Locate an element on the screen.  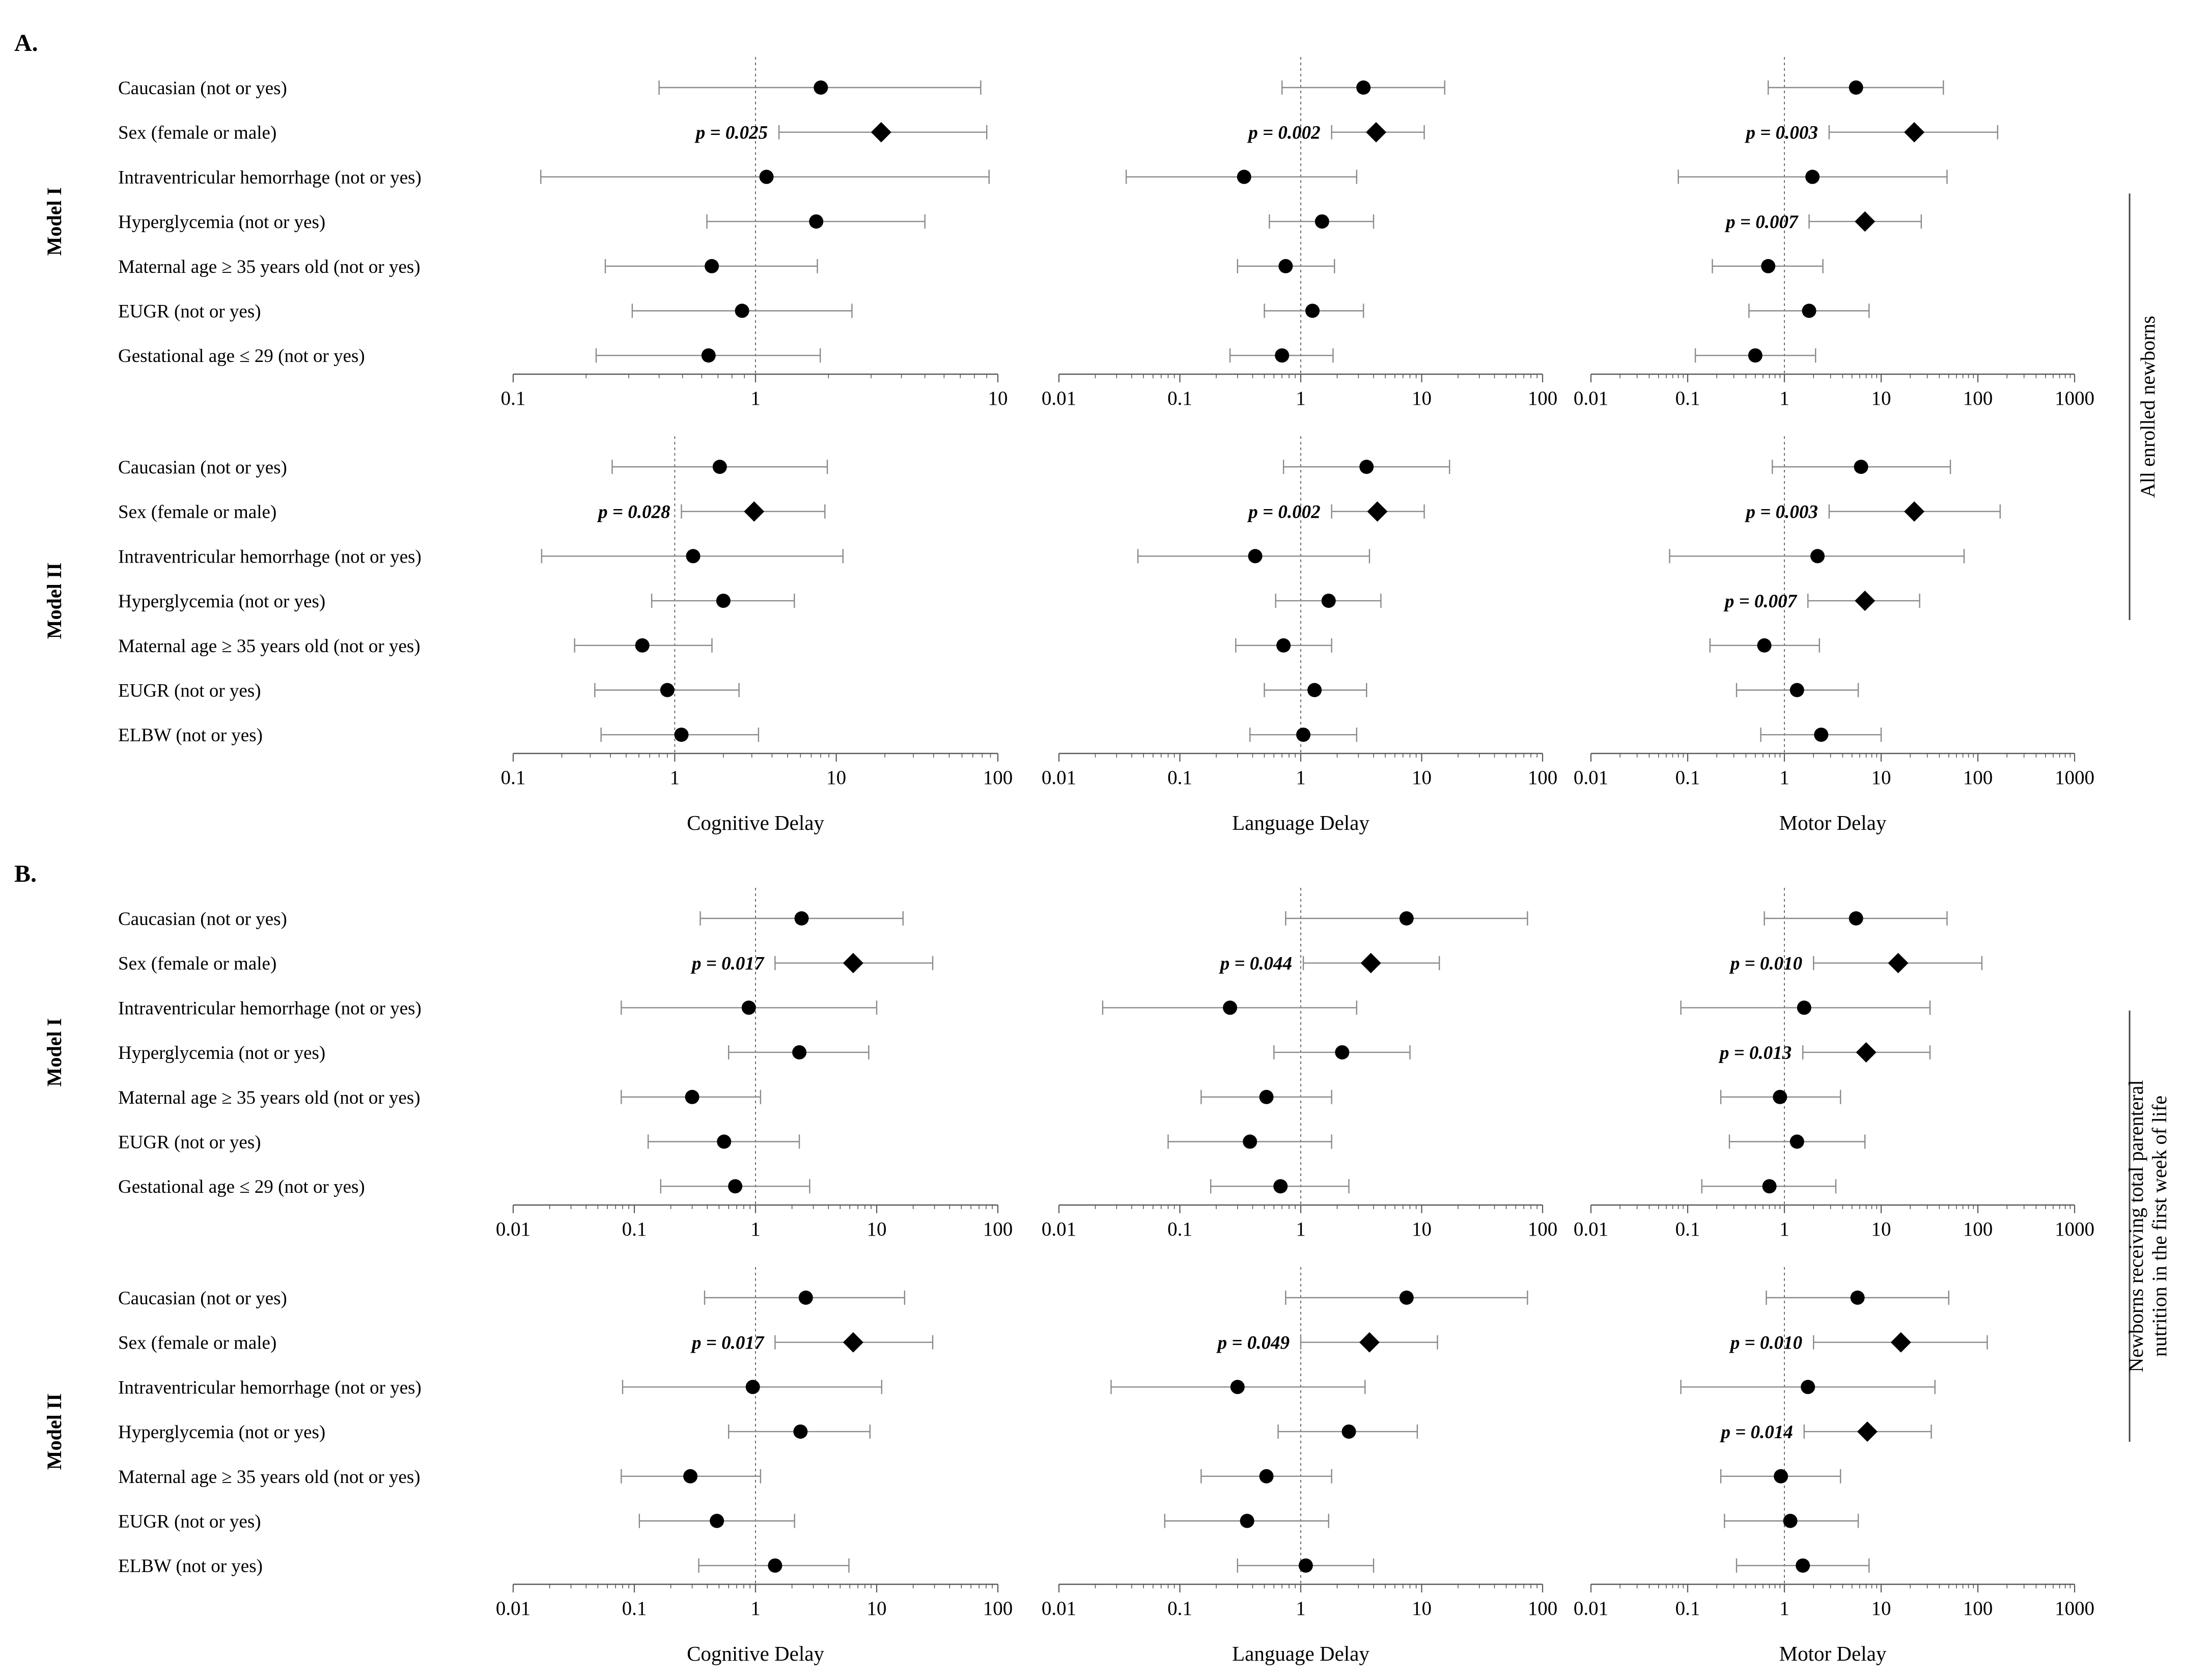
panel-a-model-2-plot-3-x-title: Motor Delay is located at coordinates (1833, 822).